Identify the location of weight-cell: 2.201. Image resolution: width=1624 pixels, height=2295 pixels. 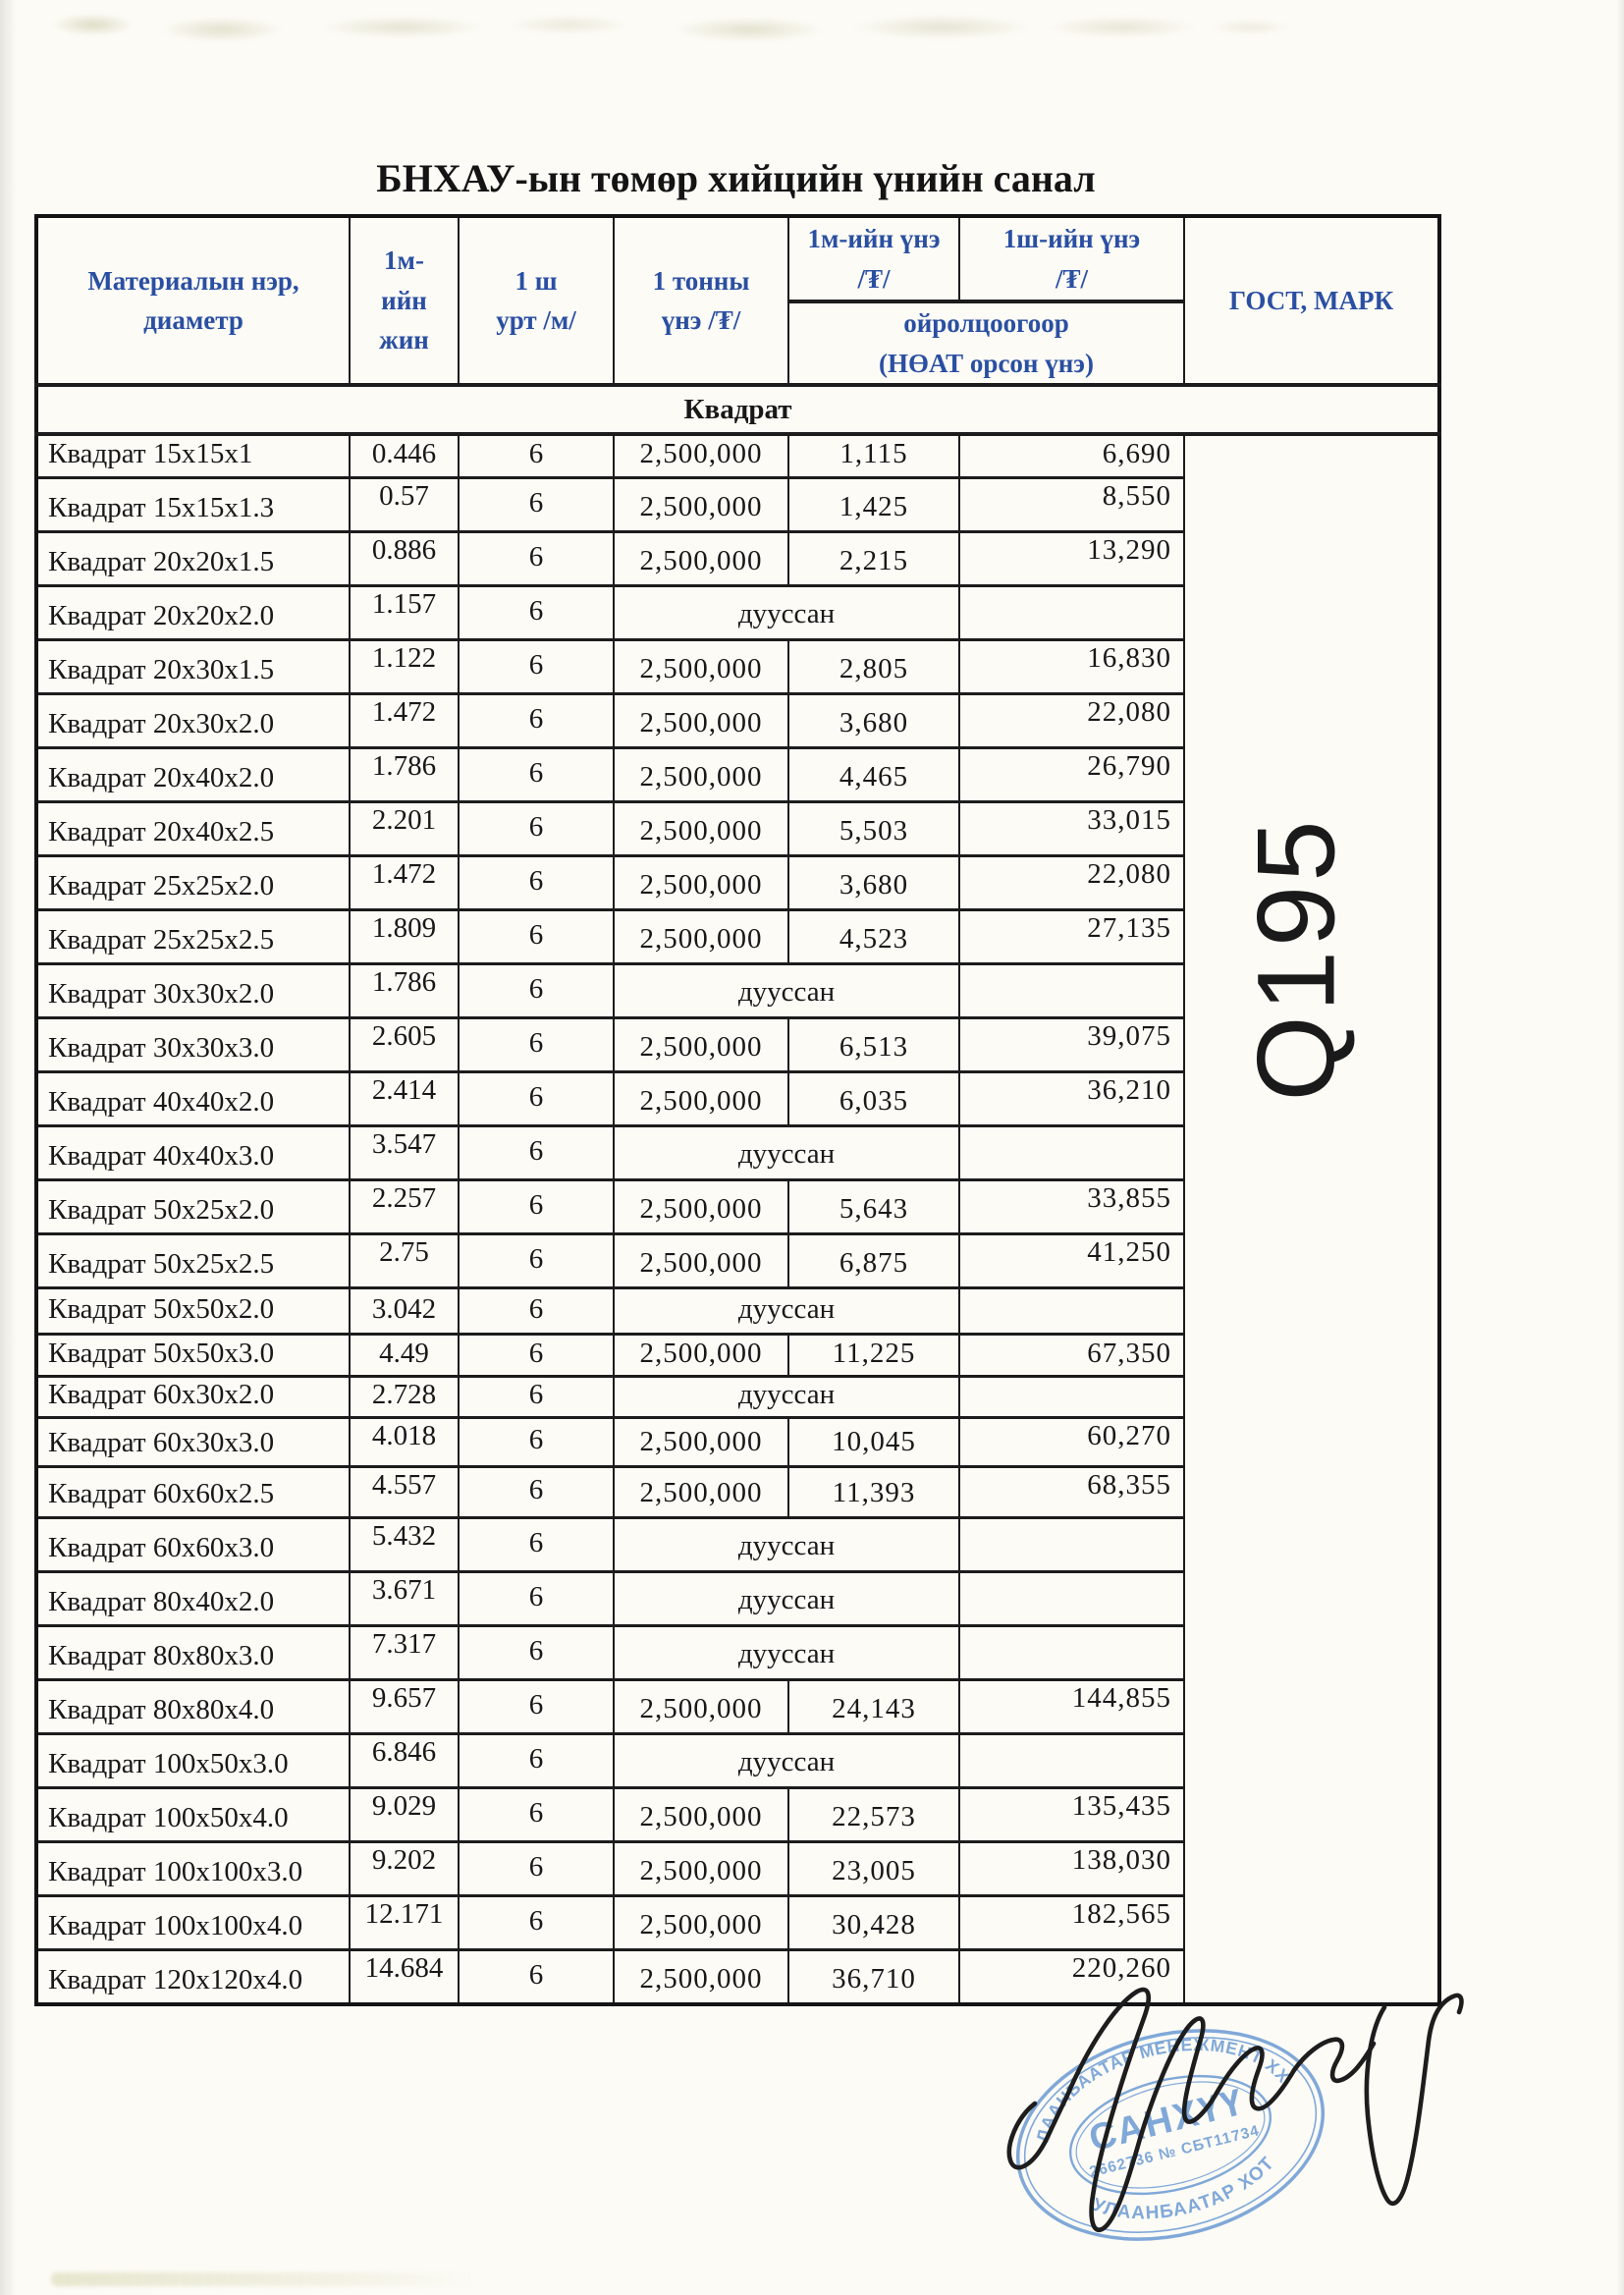
(404, 828).